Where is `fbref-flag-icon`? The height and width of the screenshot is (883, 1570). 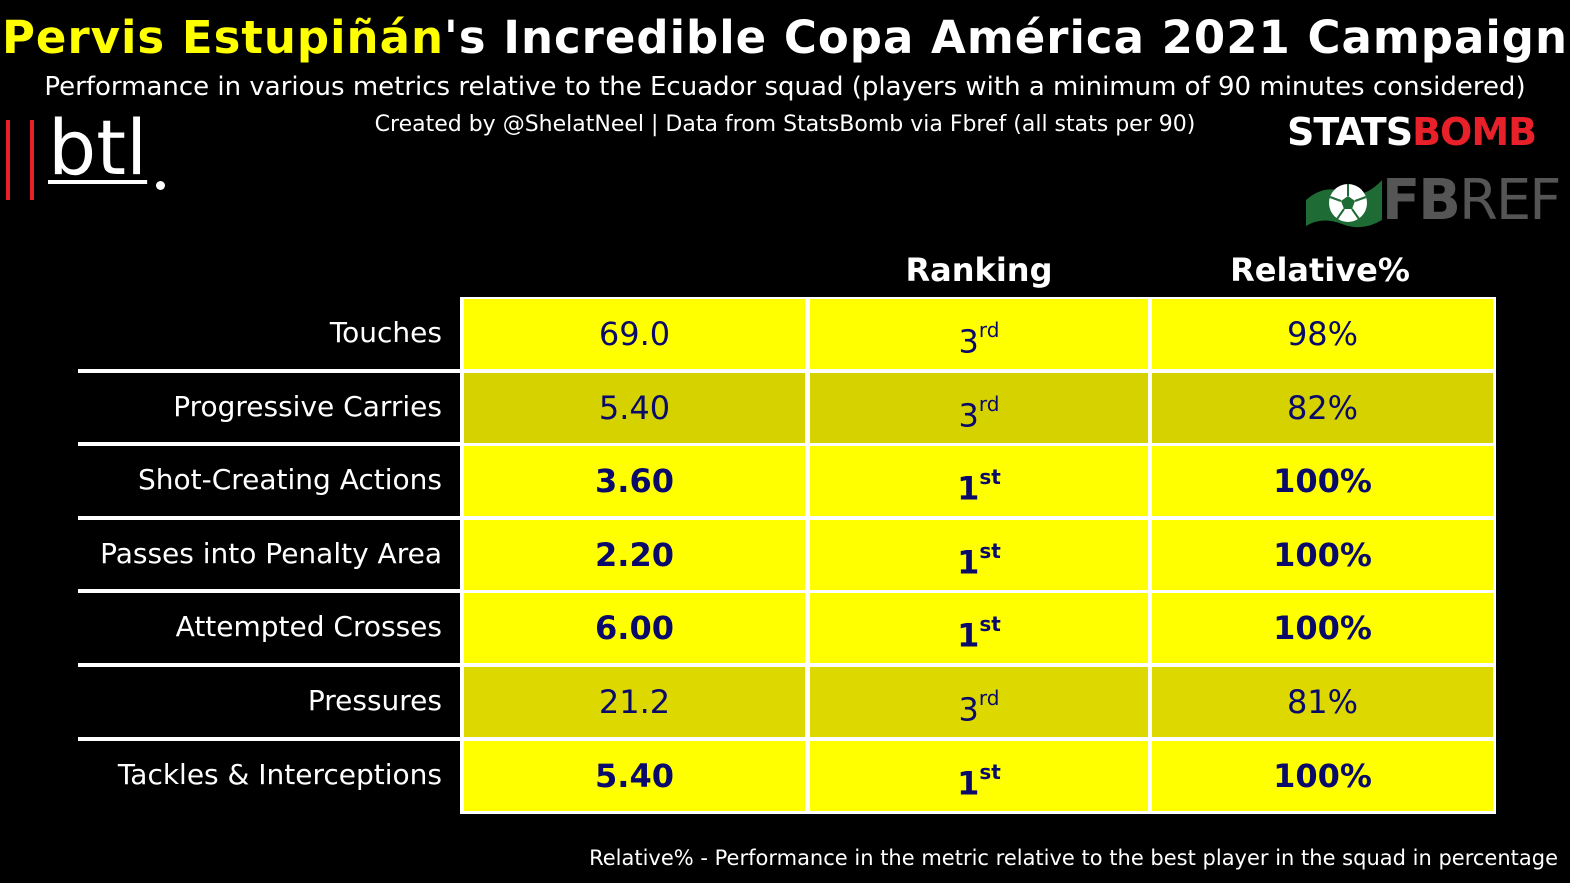 fbref-flag-icon is located at coordinates (1344, 204).